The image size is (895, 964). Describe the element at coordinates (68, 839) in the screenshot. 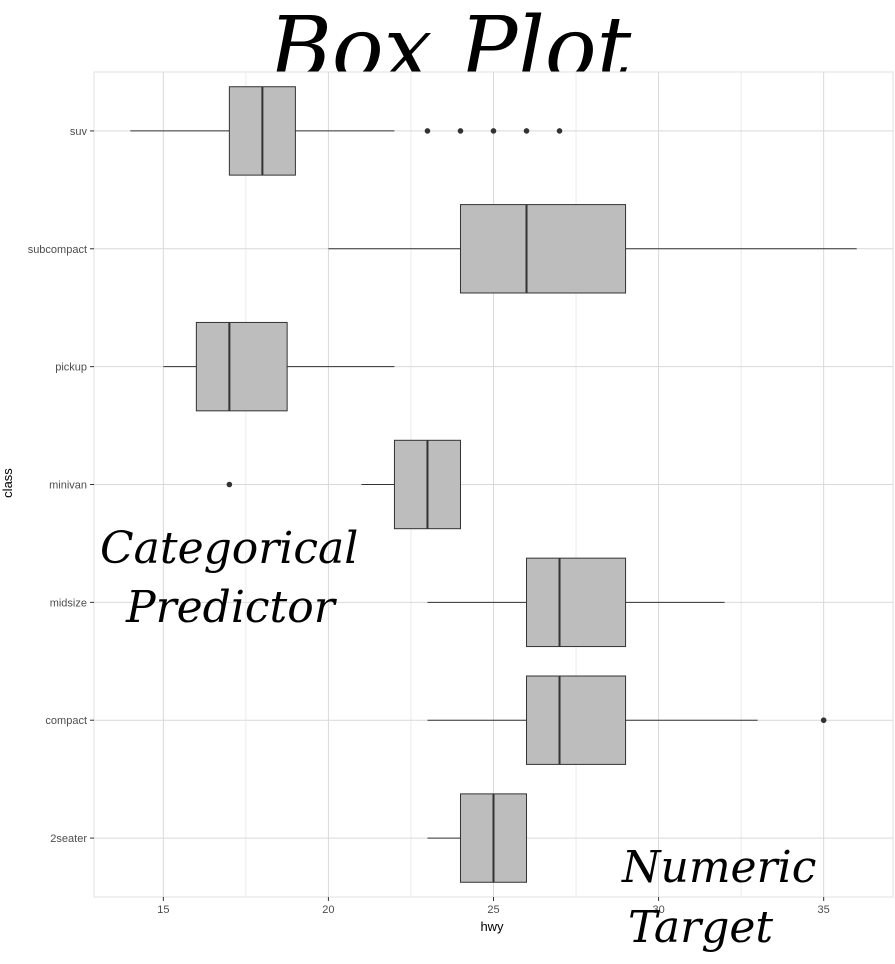

I see `y-tick-label: 2seater` at that location.